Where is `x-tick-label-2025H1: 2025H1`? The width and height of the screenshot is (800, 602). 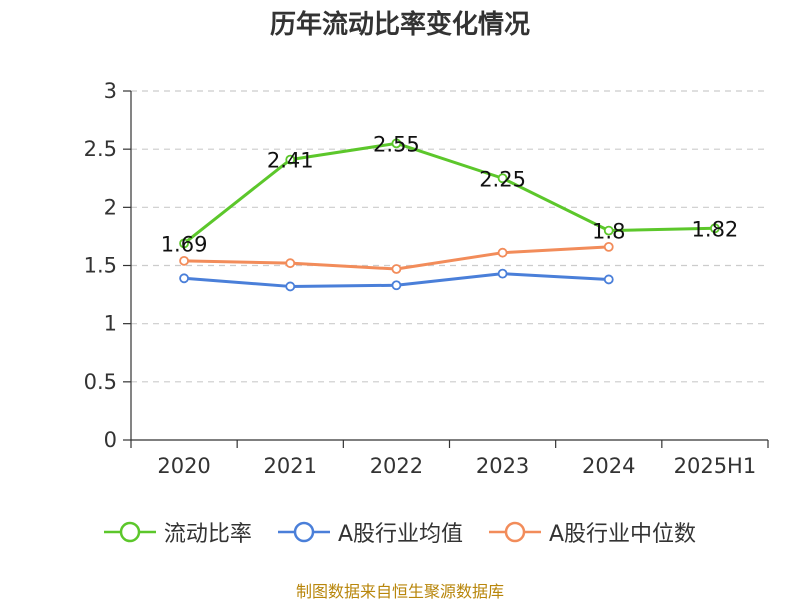
x-tick-label-2025H1: 2025H1 is located at coordinates (715, 466).